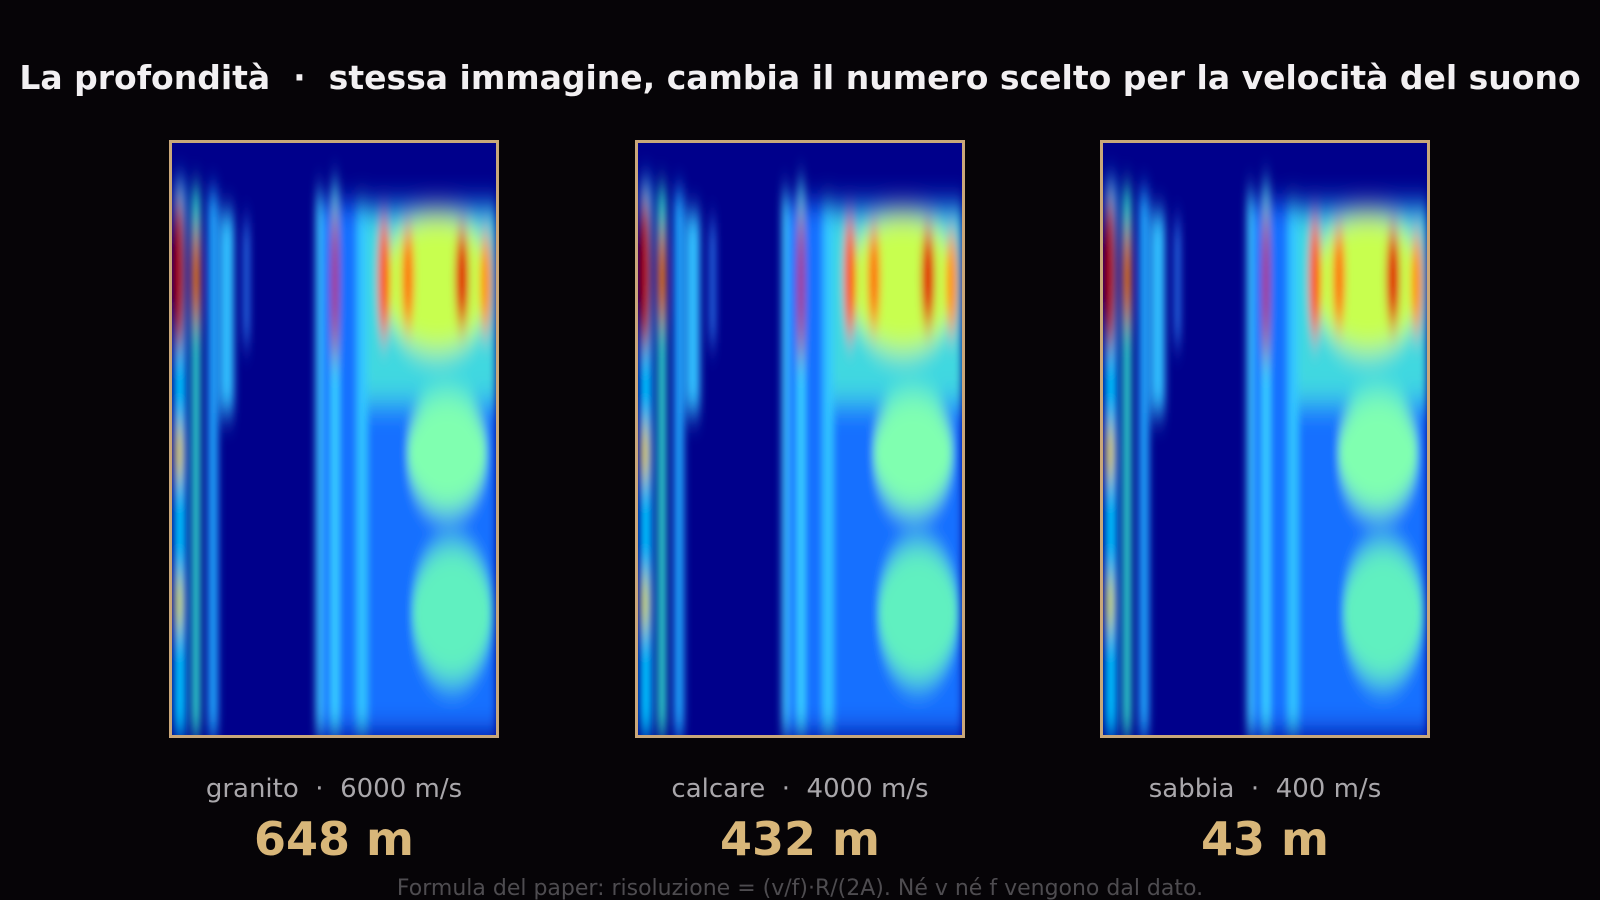  I want to click on material-label: granito · 6000 m/s, so click(334, 789).